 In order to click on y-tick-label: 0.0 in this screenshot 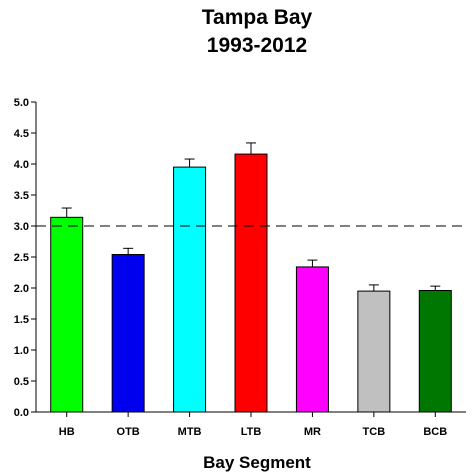, I will do `click(21, 413)`.